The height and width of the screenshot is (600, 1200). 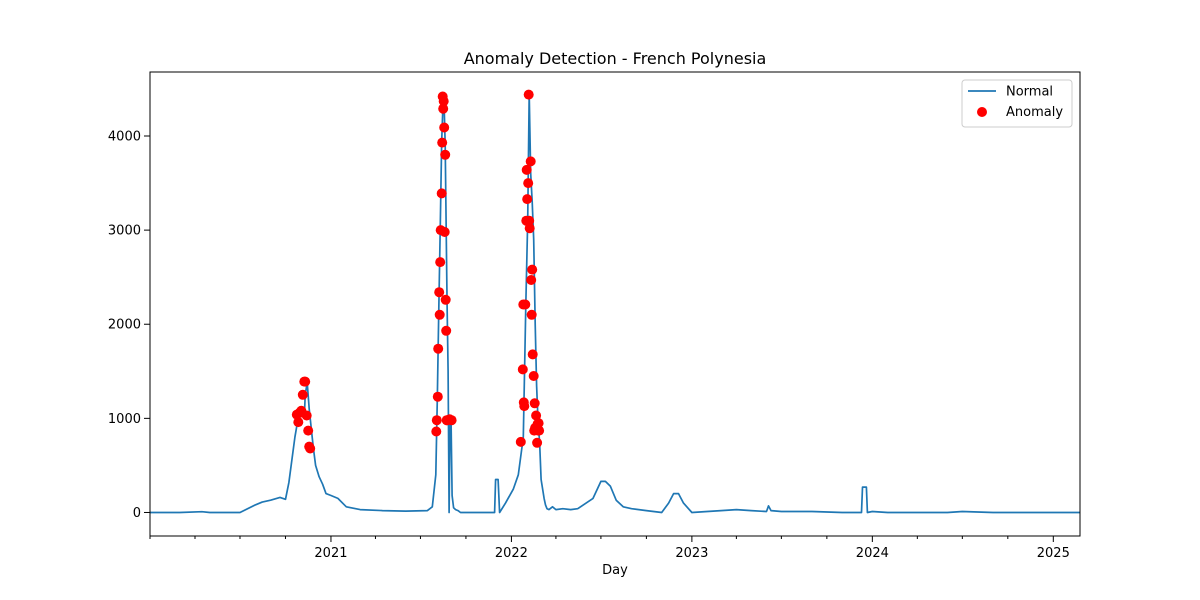 I want to click on y-tick-label: 4000, so click(x=124, y=137).